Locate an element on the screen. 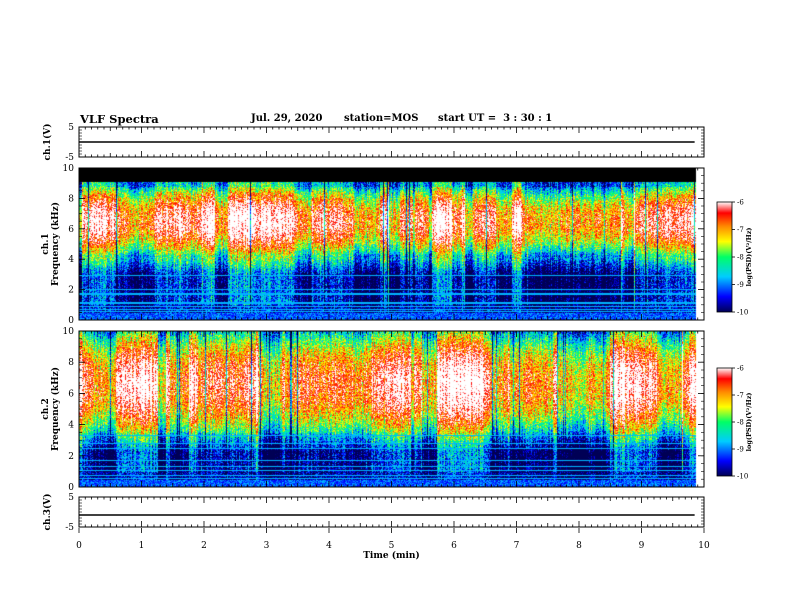 This screenshot has height=612, width=792. y-axis-label-channel: ch.2 is located at coordinates (46, 408).